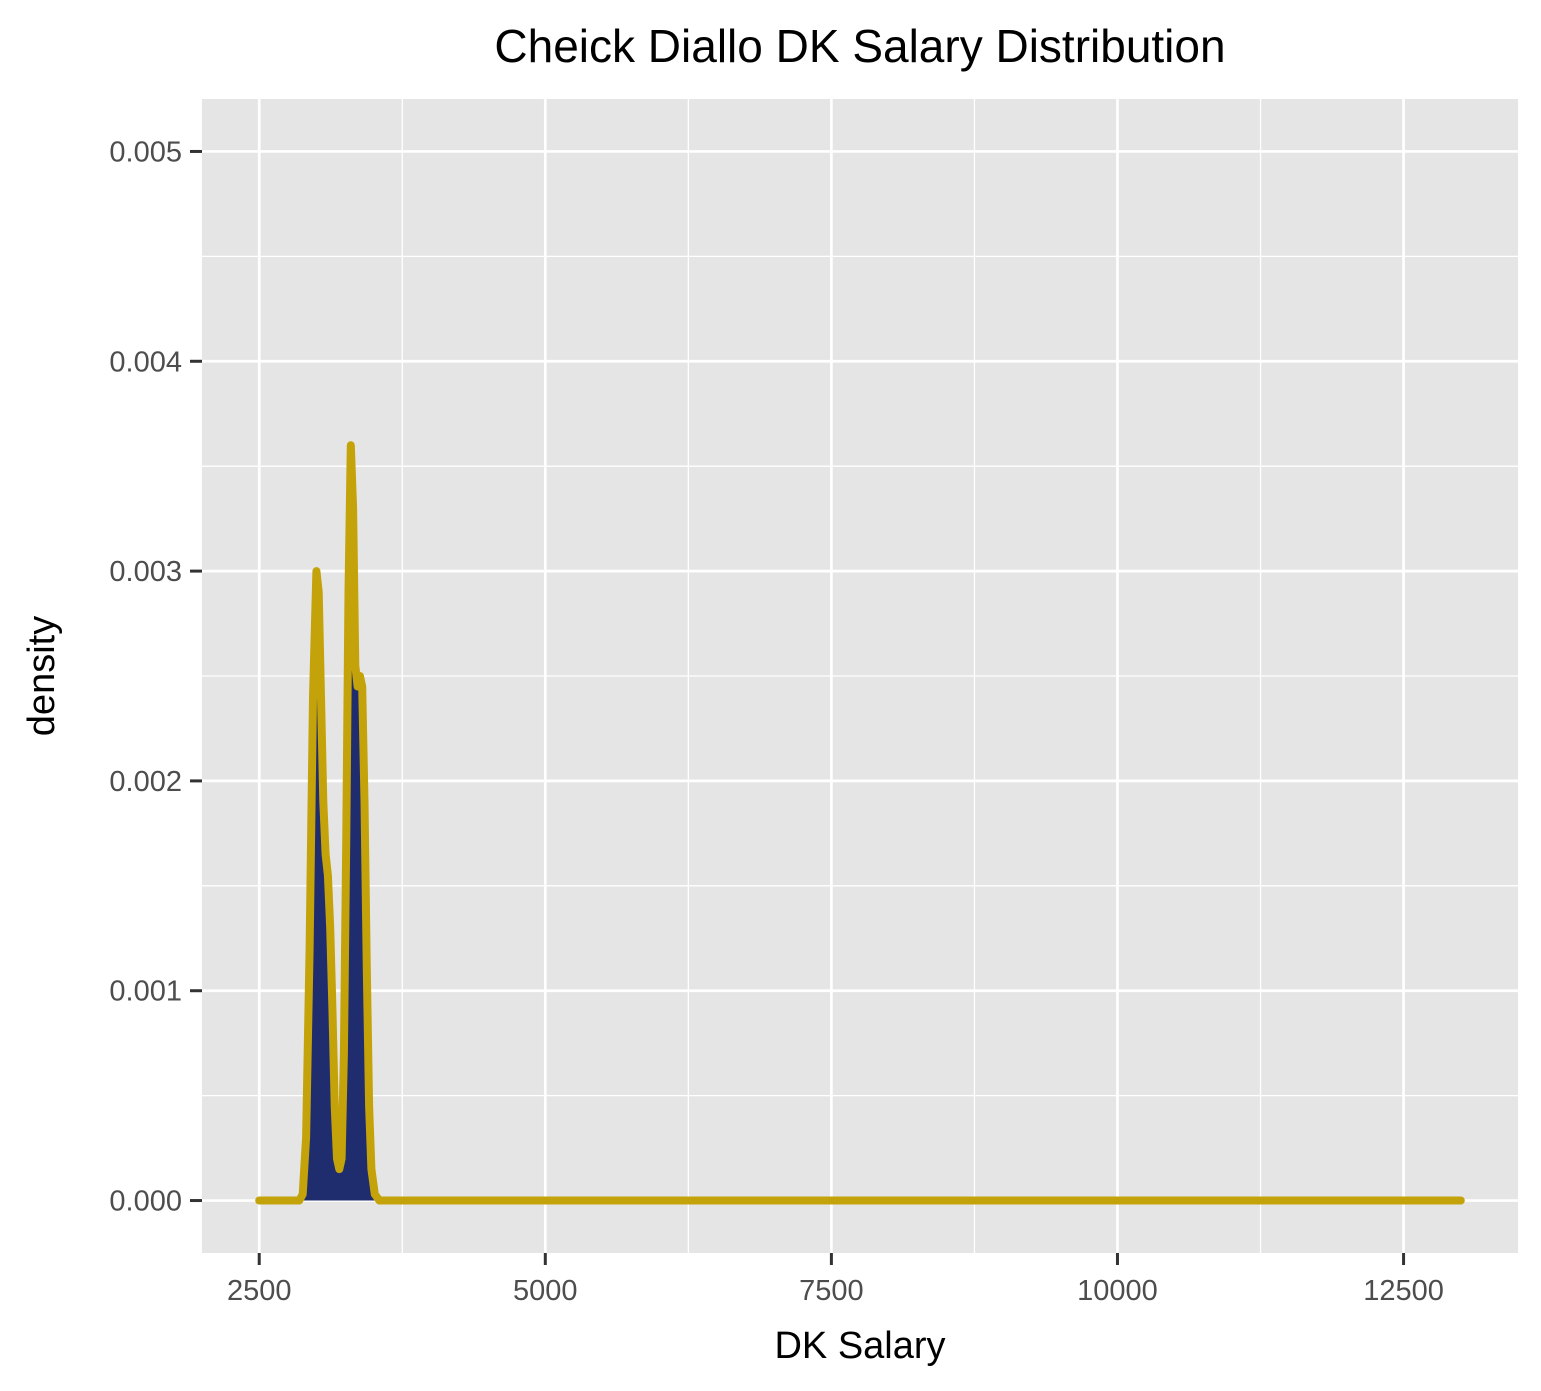 The image size is (1541, 1391). What do you see at coordinates (145, 362) in the screenshot?
I see `y-tick-label: 0.004` at bounding box center [145, 362].